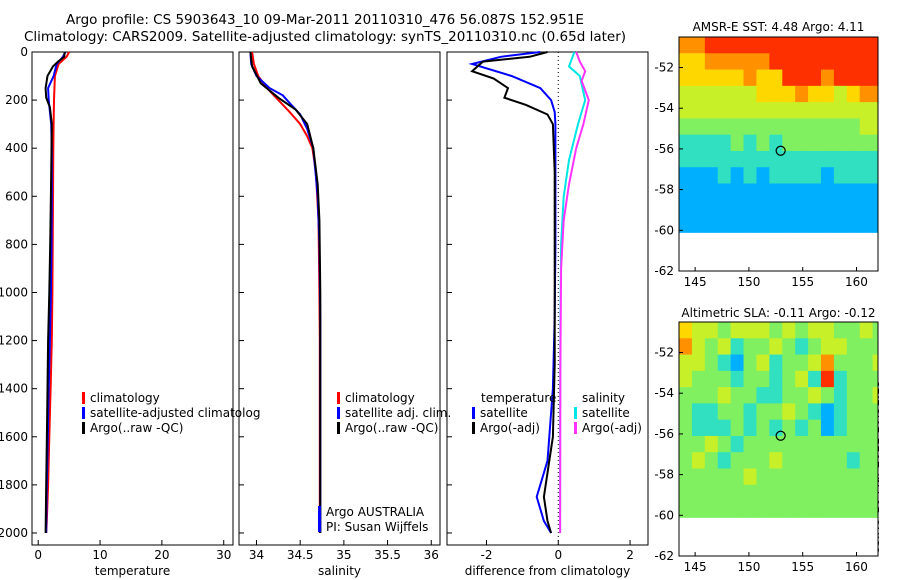 The width and height of the screenshot is (900, 580). Describe the element at coordinates (664, 515) in the screenshot. I see `y-tick-label: -60` at that location.